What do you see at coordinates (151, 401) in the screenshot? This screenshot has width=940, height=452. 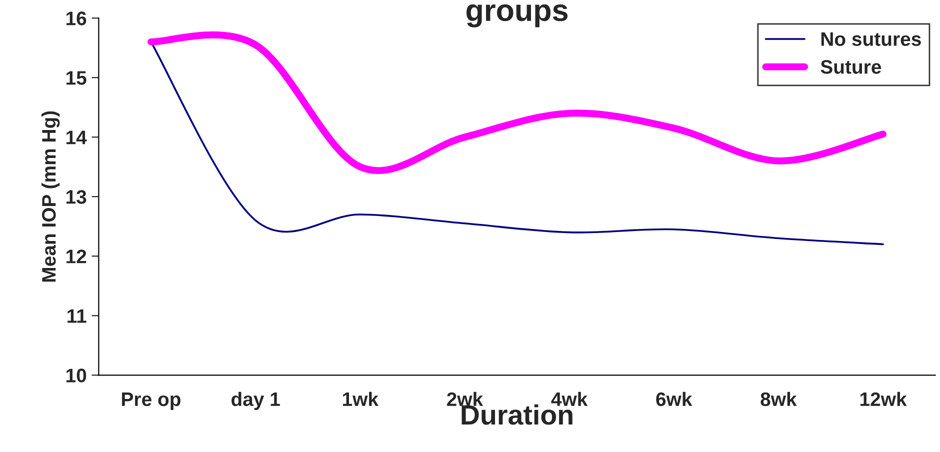 I see `x-tick-label: Pre op` at bounding box center [151, 401].